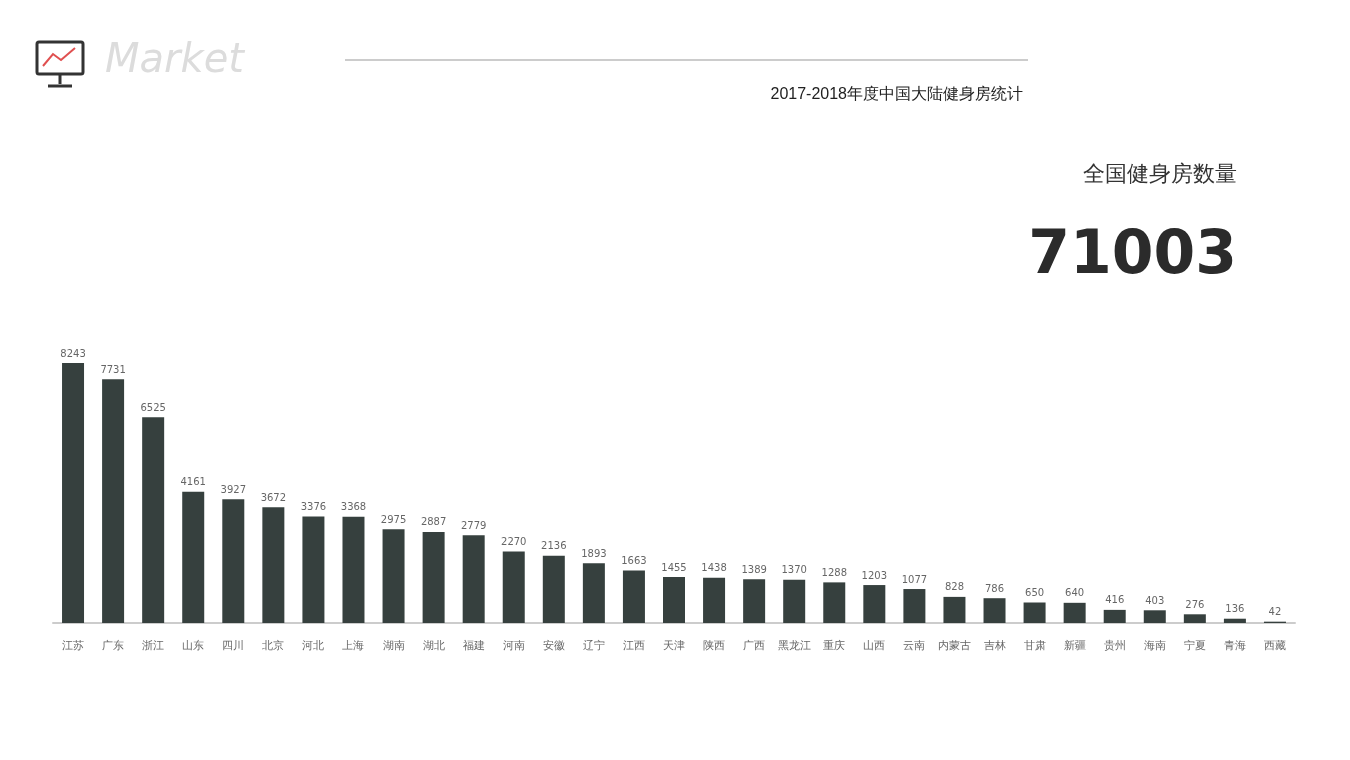  Describe the element at coordinates (433, 644) in the screenshot. I see `x-tick-label: 湖北` at that location.